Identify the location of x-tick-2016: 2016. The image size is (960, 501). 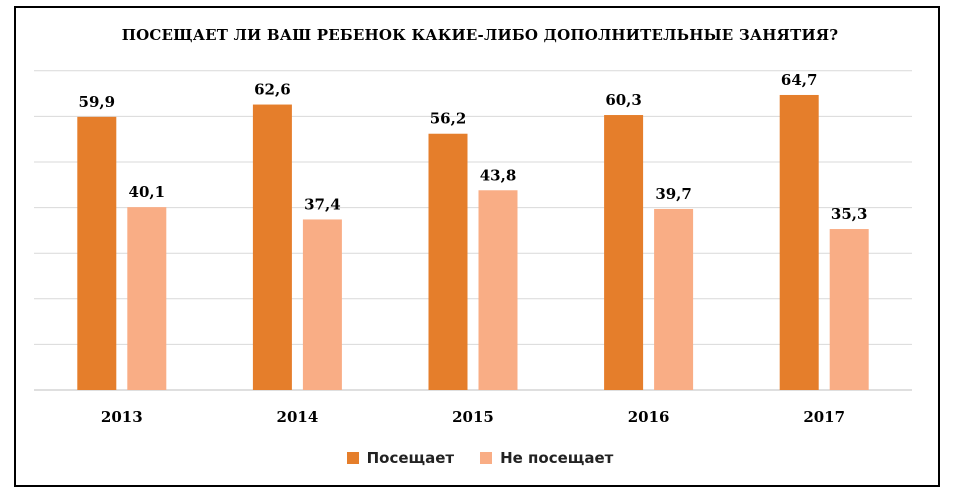
(649, 417).